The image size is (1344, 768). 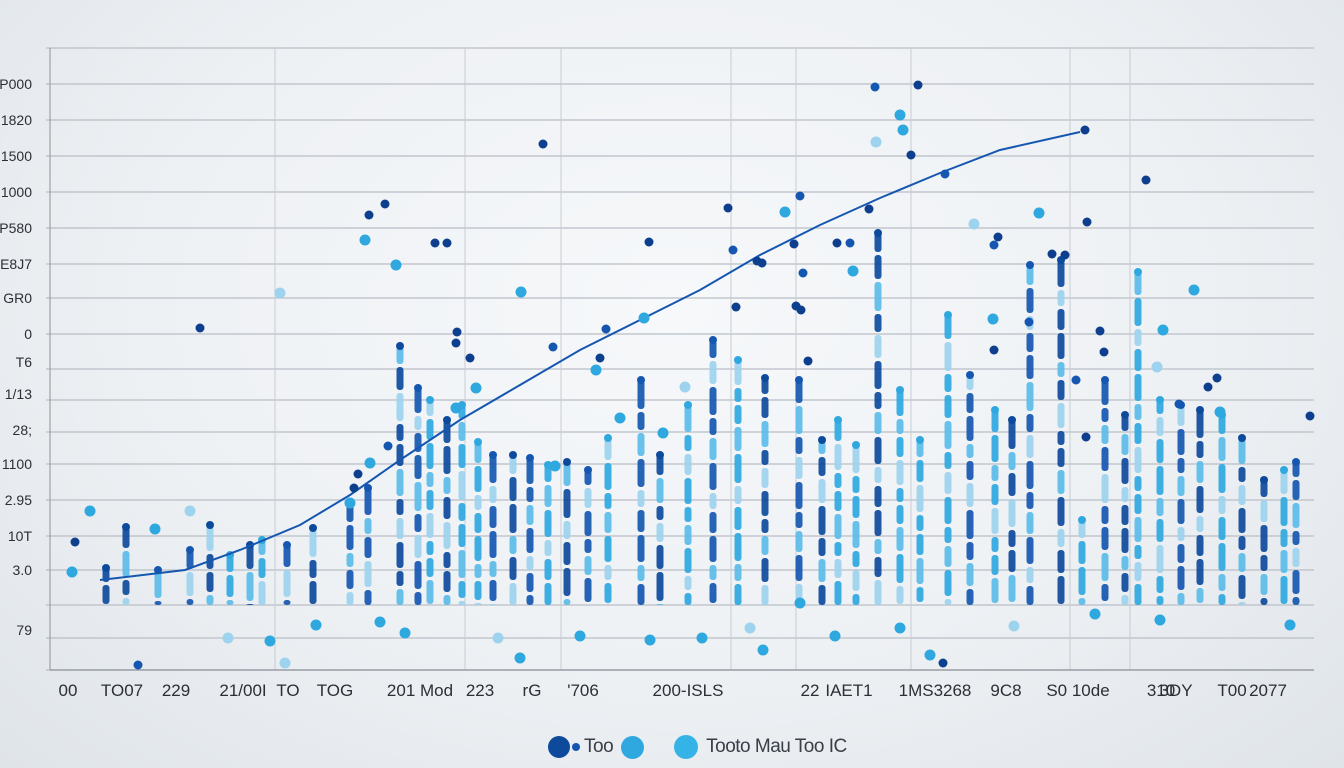 What do you see at coordinates (16, 464) in the screenshot?
I see `y-tick-label: 1100` at bounding box center [16, 464].